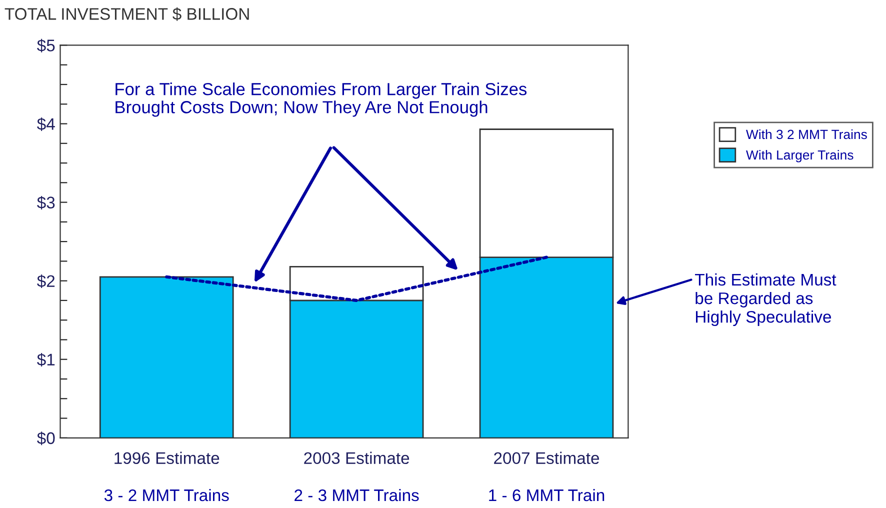  I want to click on annotation: For a Time Scale Economies From Larger Train Sizes Brought Costs Down; Now They Are Not Enough, so click(321, 99).